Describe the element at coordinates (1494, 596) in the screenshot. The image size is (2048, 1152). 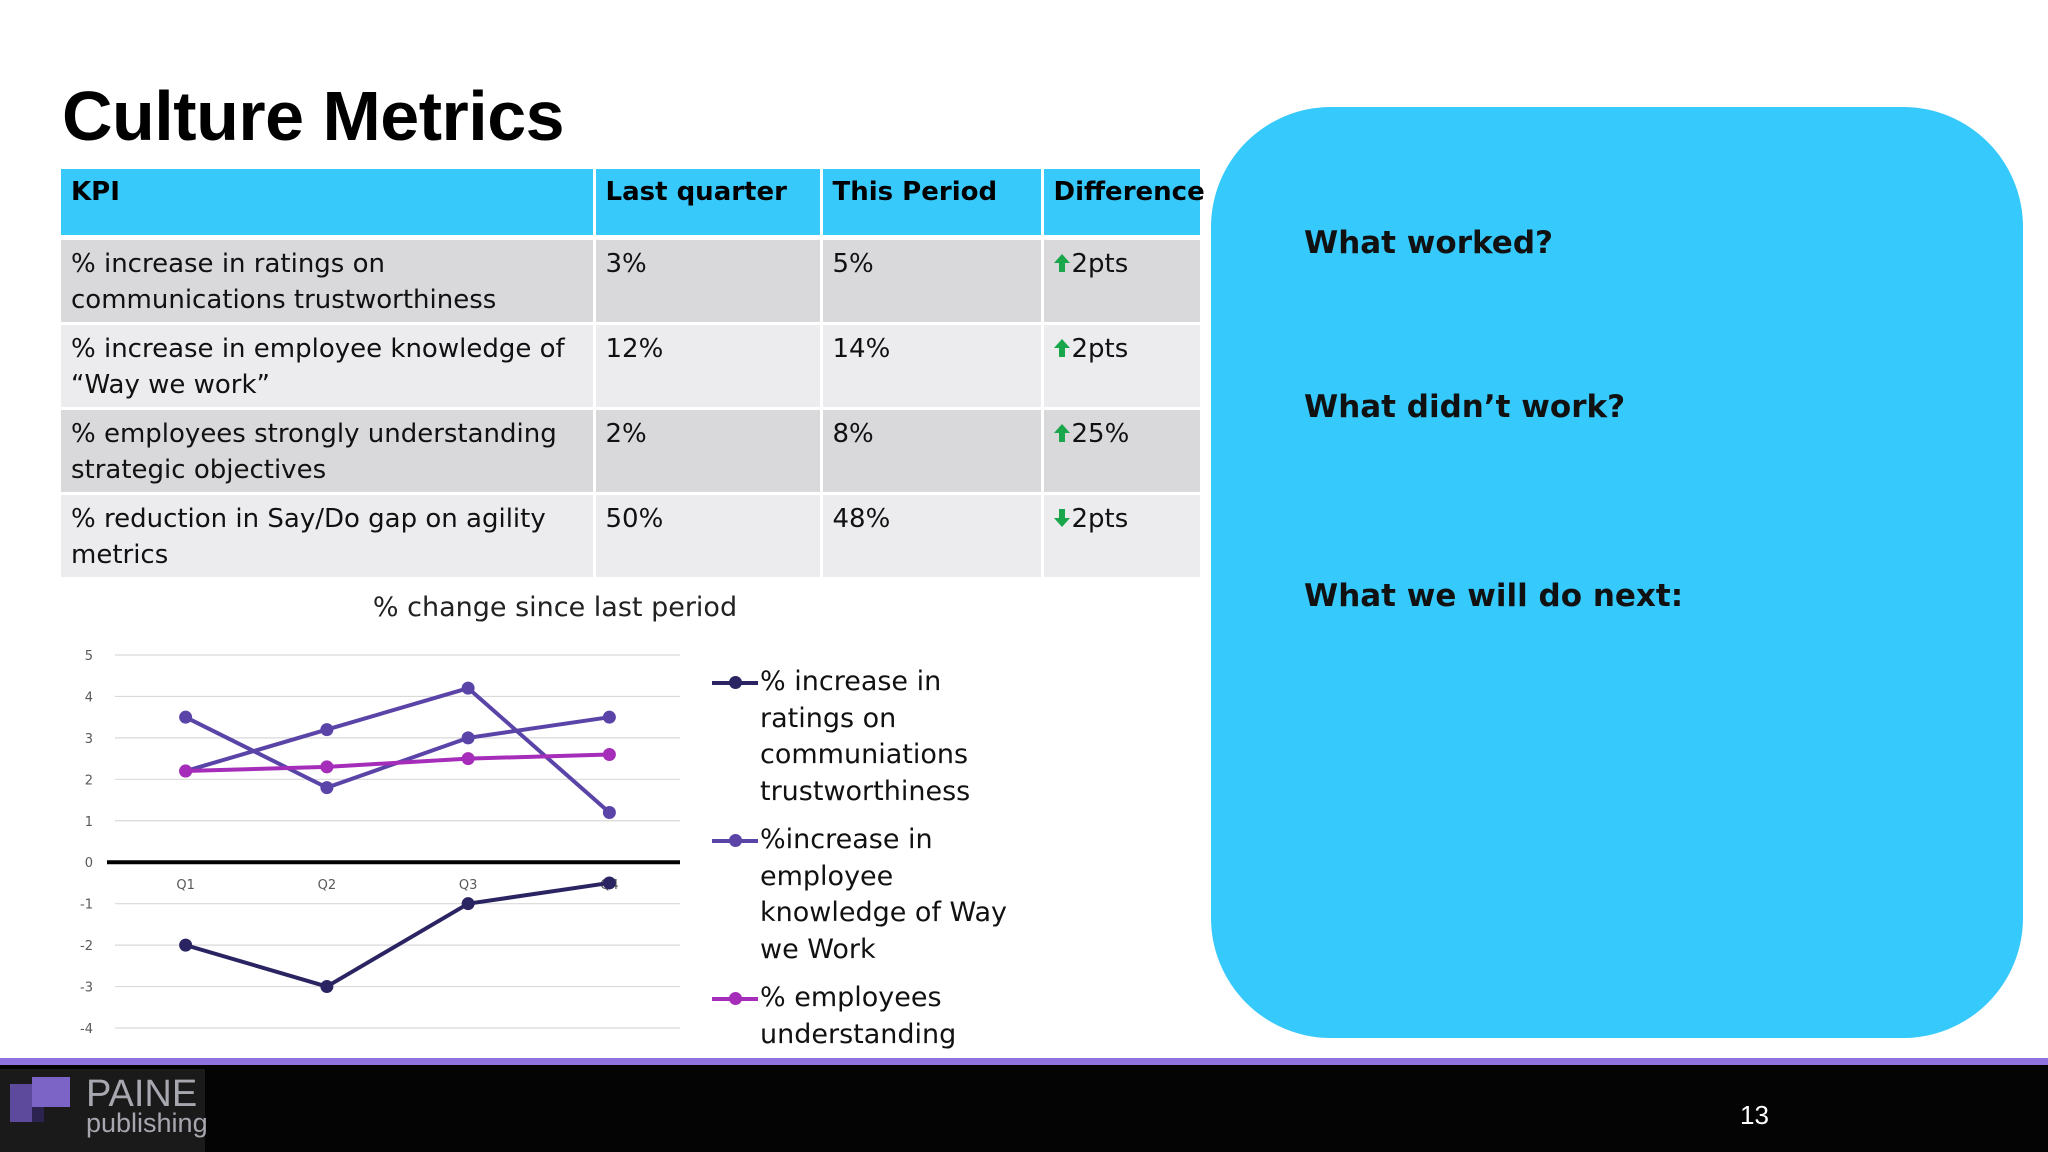
I see `what-next-heading: What we will do next:` at that location.